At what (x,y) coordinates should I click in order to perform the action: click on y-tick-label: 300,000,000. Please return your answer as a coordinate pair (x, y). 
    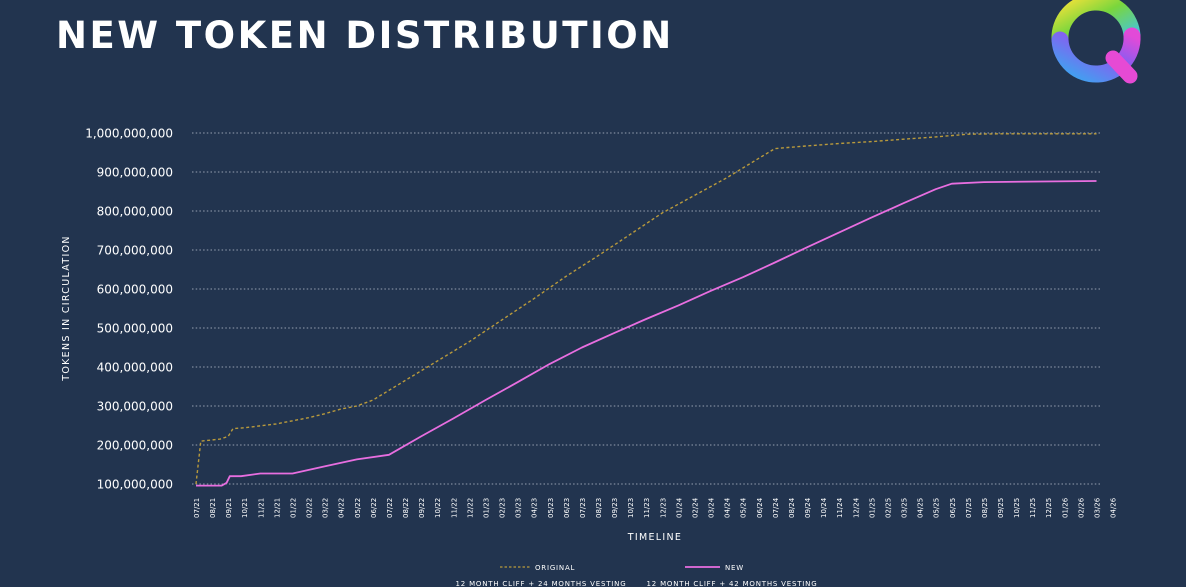
    Looking at the image, I should click on (135, 407).